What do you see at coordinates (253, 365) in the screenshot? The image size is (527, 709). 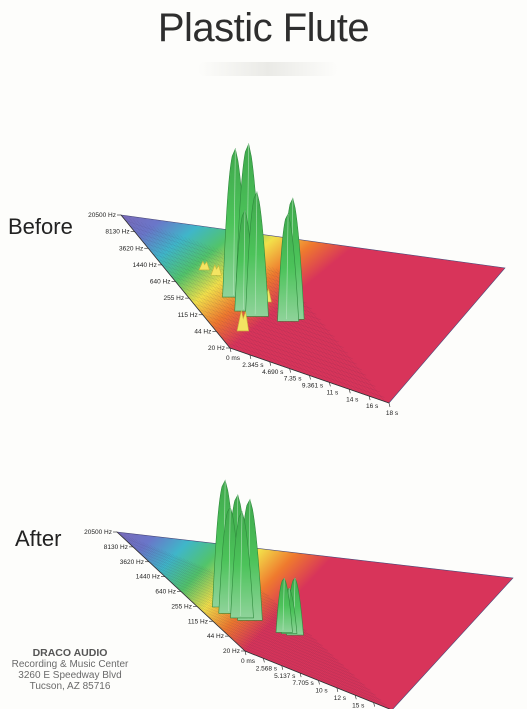 I see `time-tick-label: 2.345 s` at bounding box center [253, 365].